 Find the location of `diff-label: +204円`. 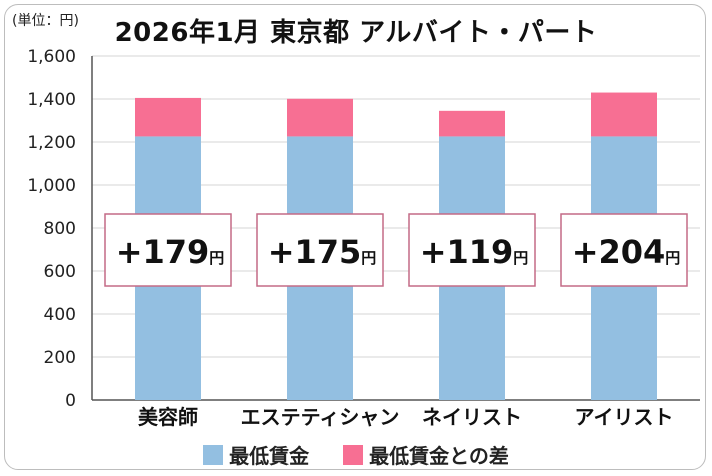

diff-label: +204円 is located at coordinates (626, 252).